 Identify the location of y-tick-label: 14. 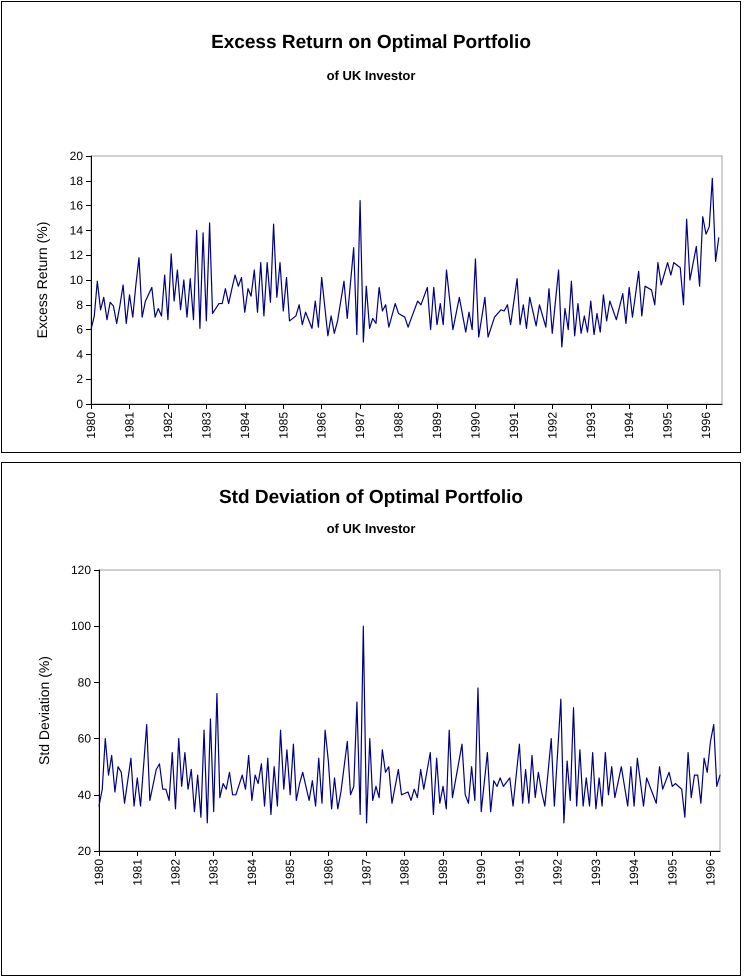
(77, 230).